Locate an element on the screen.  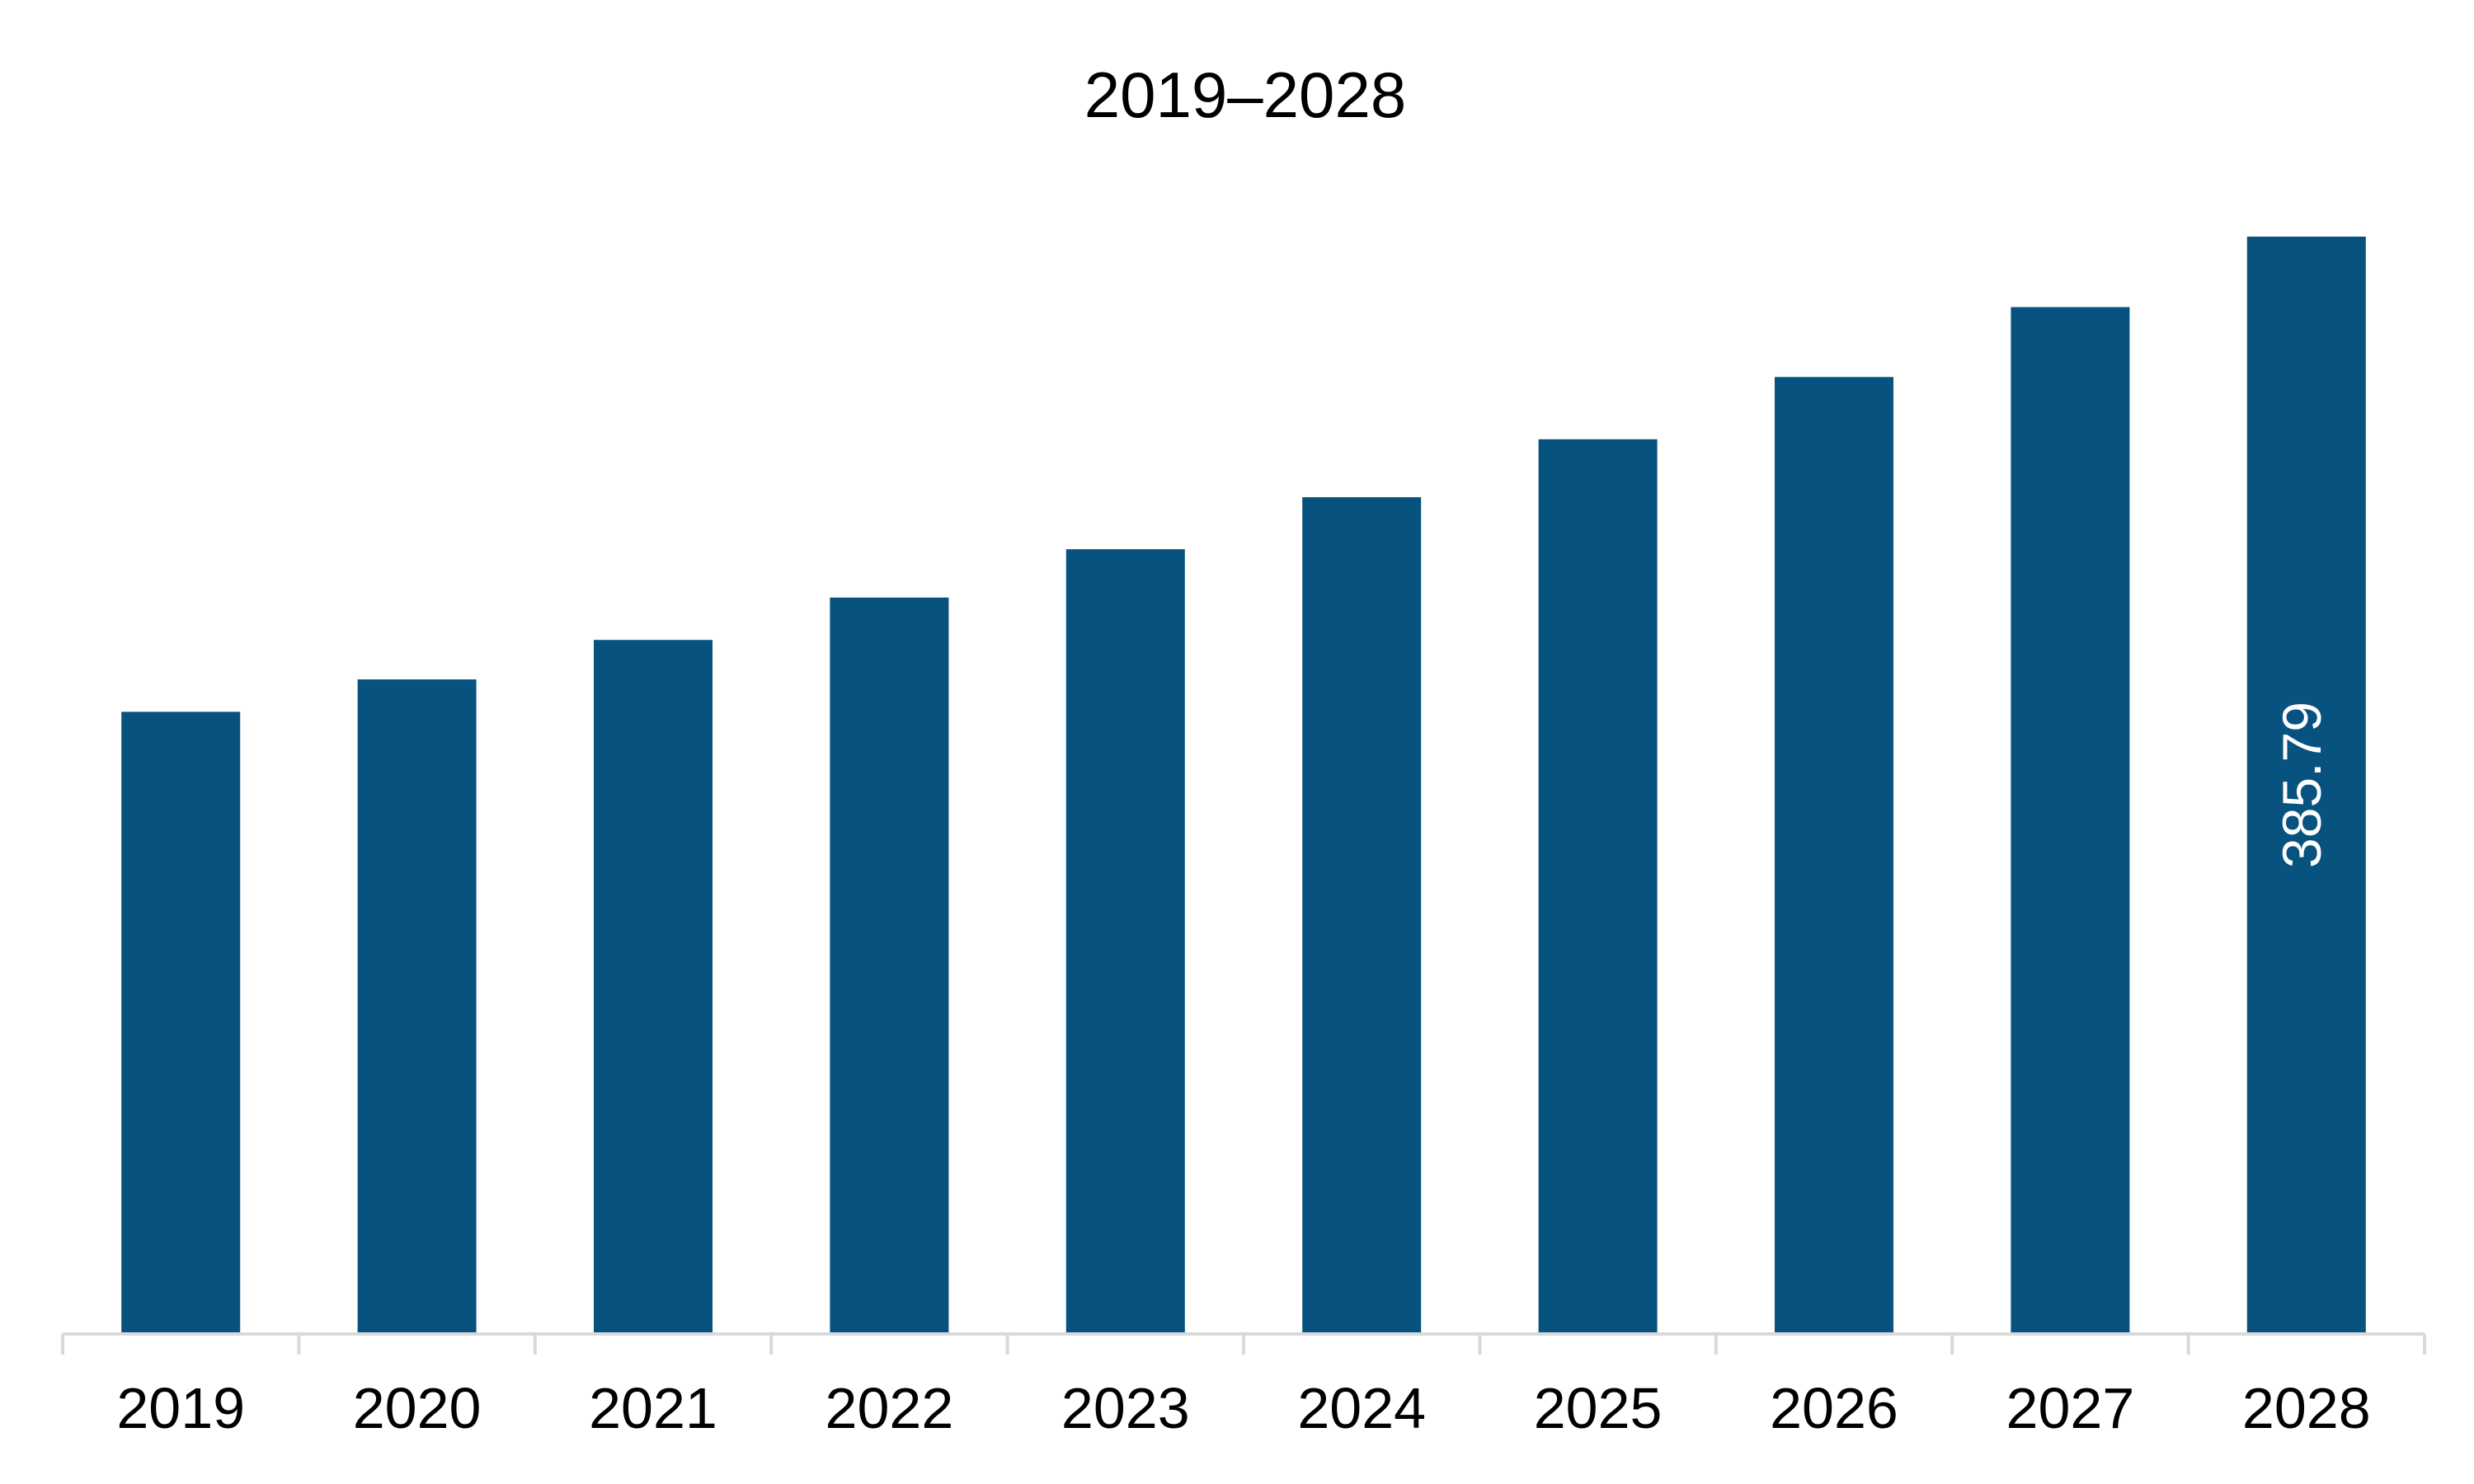
x-tick-label-2020: 2020 is located at coordinates (417, 1408).